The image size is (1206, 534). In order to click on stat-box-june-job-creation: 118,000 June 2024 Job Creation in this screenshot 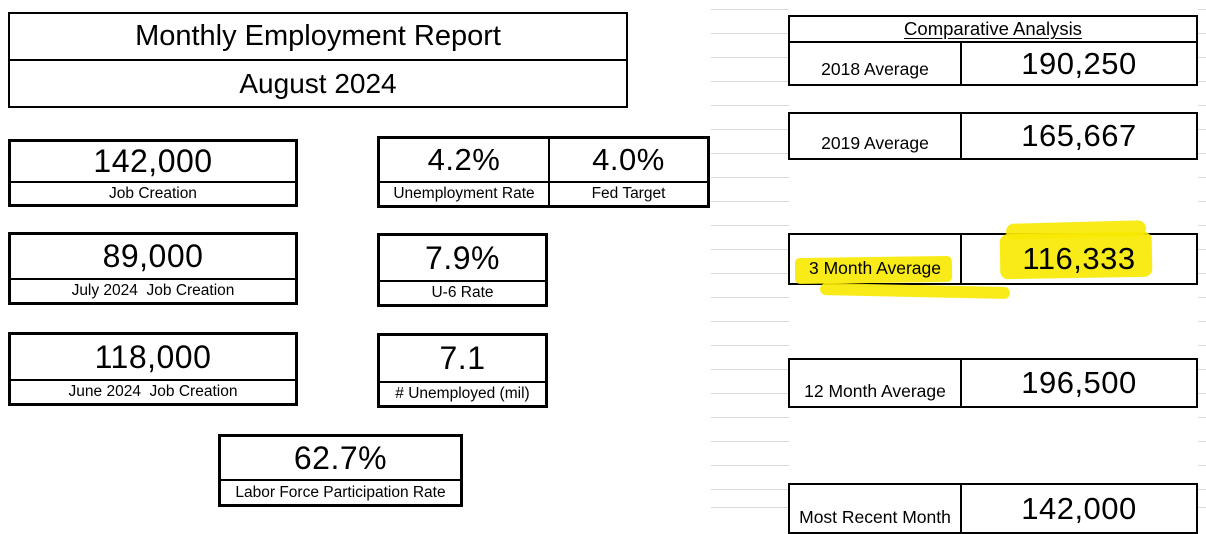, I will do `click(153, 369)`.